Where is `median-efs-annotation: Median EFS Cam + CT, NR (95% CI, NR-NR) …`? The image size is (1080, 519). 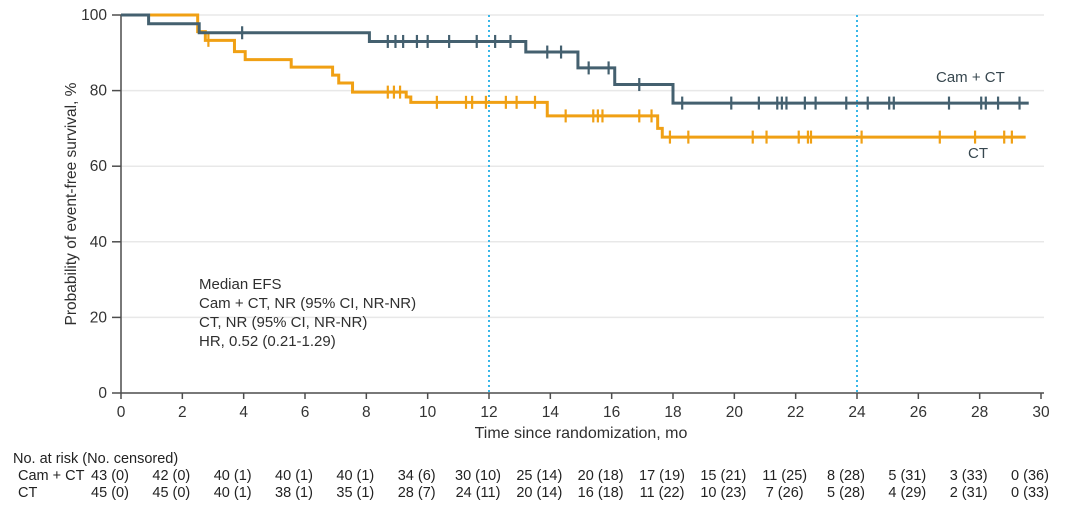 median-efs-annotation: Median EFS Cam + CT, NR (95% CI, NR-NR) … is located at coordinates (307, 313).